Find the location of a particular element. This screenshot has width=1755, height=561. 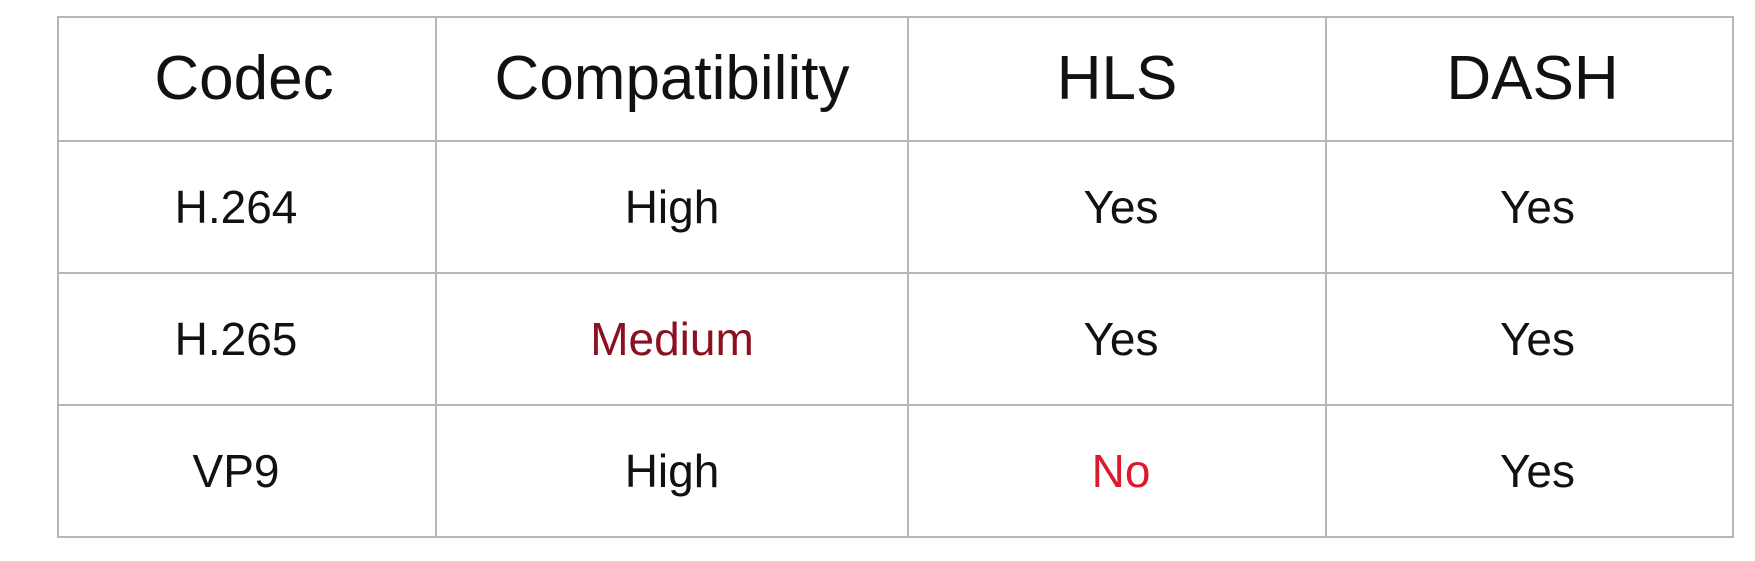

header-compatibility: Compatibility is located at coordinates (672, 78).